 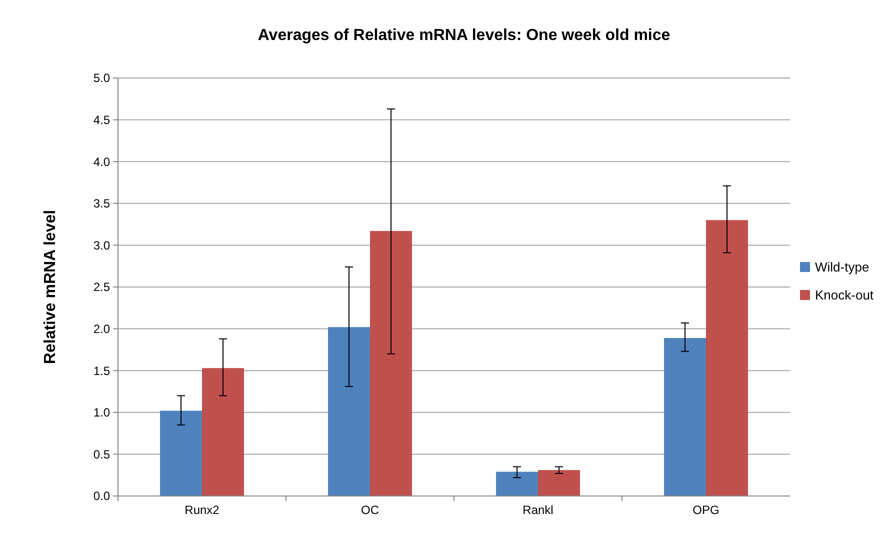 I want to click on y-tick-label: 1.0, so click(x=101, y=413).